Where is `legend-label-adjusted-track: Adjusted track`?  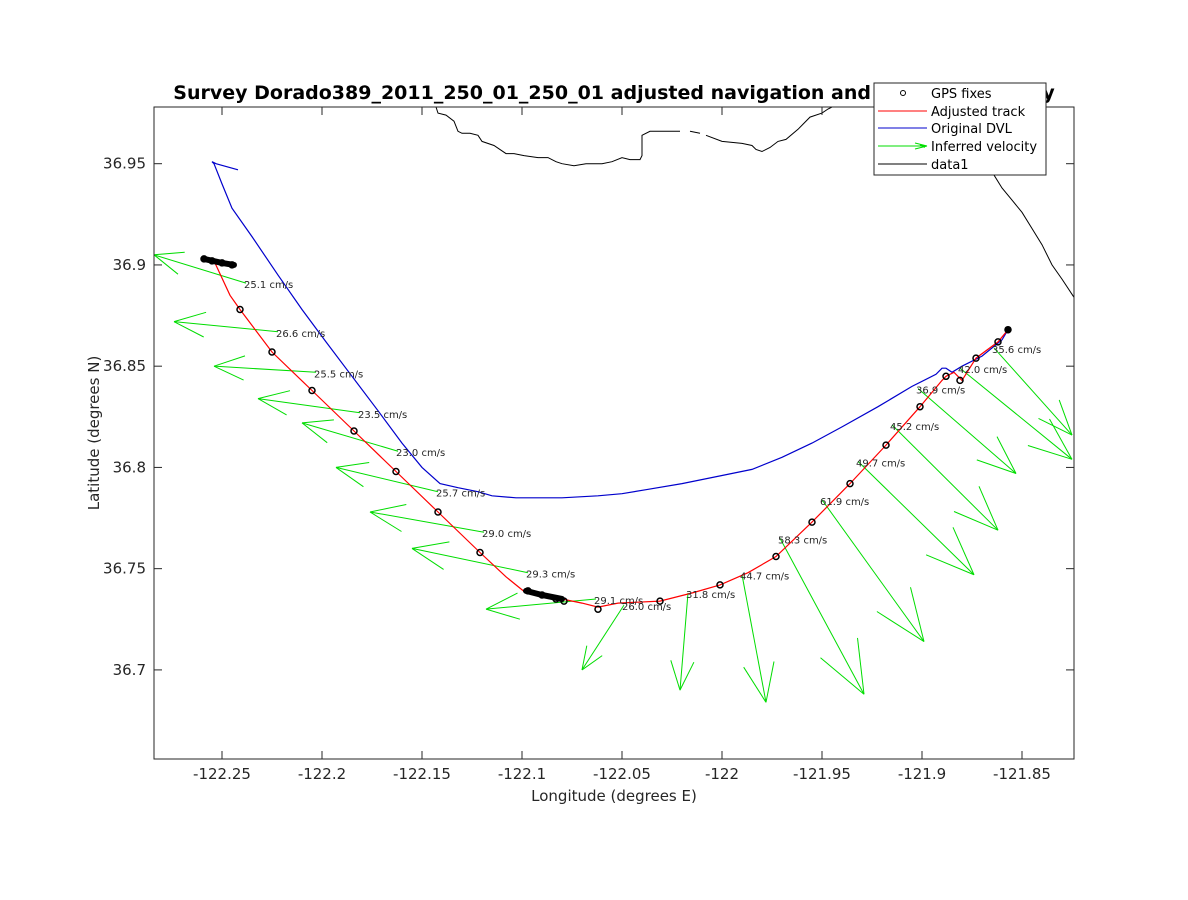
legend-label-adjusted-track: Adjusted track is located at coordinates (978, 112).